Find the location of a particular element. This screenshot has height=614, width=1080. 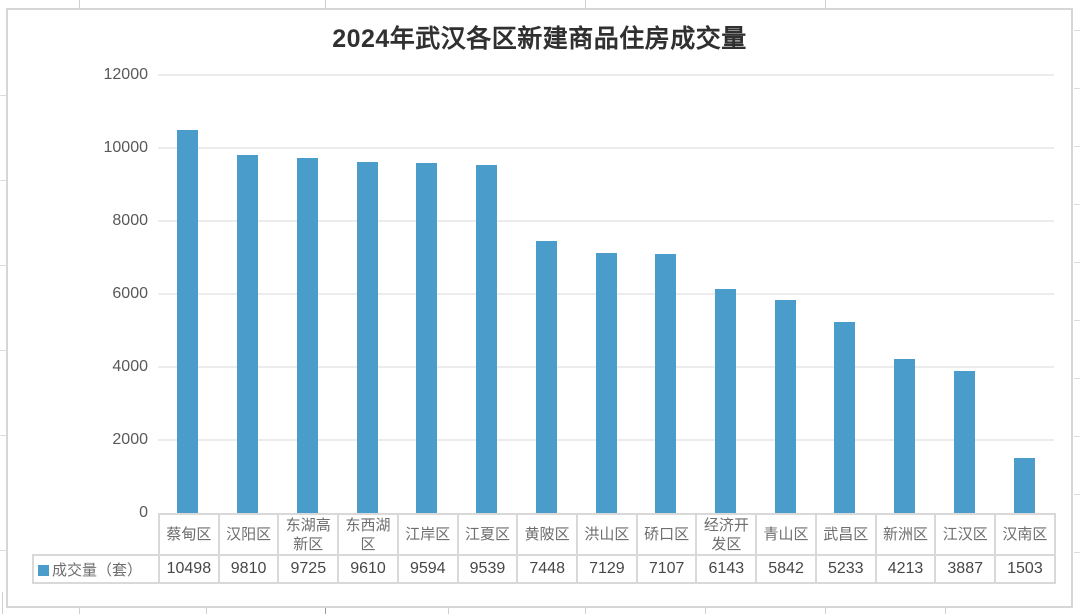

value-cell: 7107 is located at coordinates (666, 569).